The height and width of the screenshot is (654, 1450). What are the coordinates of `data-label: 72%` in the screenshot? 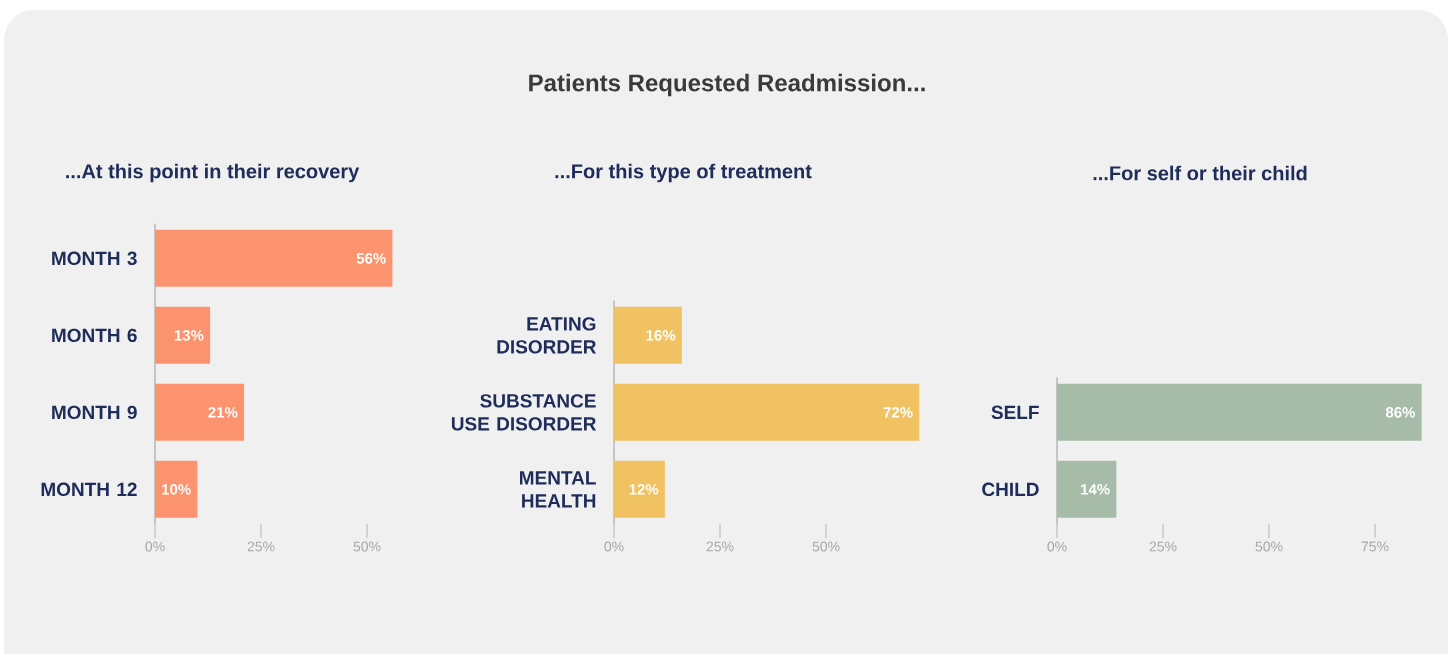 It's located at (898, 412).